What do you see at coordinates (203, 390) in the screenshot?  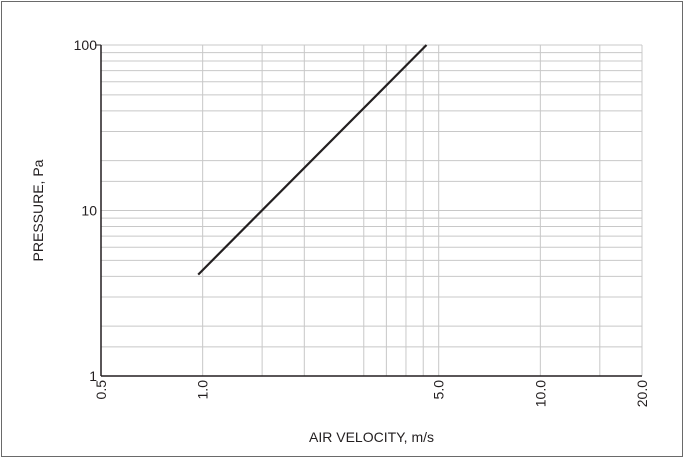 I see `x-tick-label: 1.0` at bounding box center [203, 390].